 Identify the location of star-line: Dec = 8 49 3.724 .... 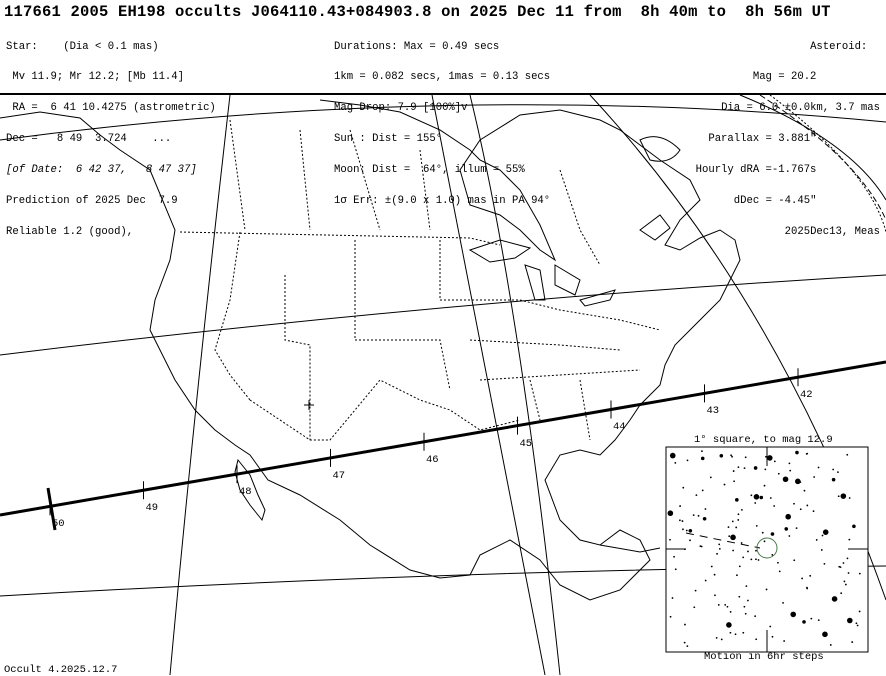
(89, 139).